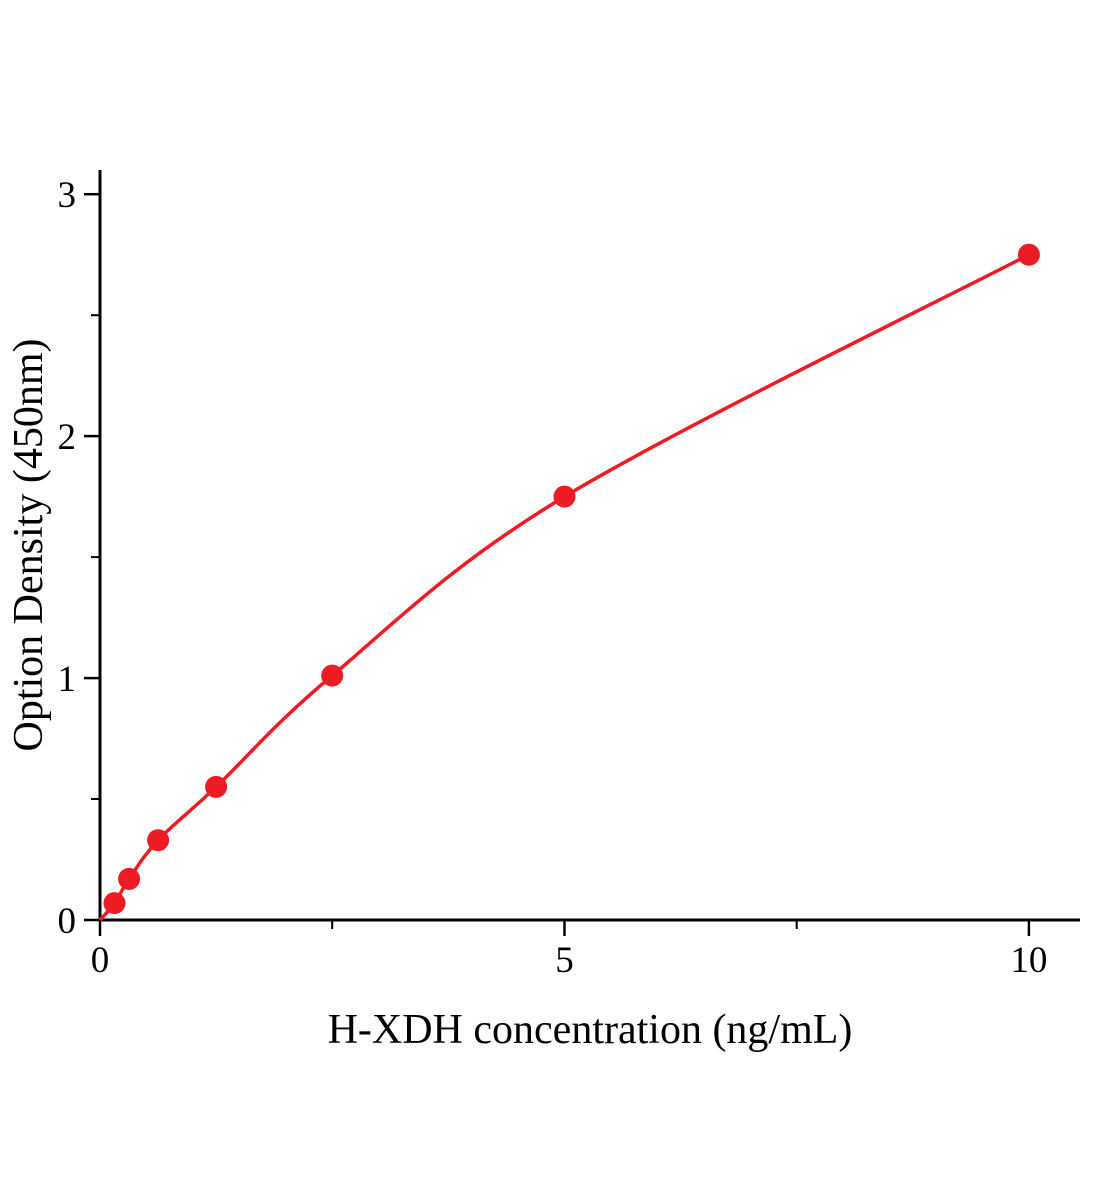  I want to click on x-tick-label: 10, so click(1028, 960).